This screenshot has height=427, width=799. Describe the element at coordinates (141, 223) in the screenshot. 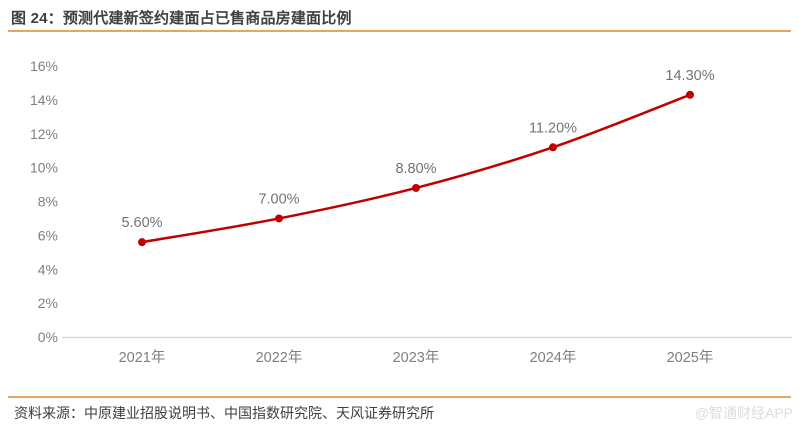

I see `data-label: 5.60%` at that location.